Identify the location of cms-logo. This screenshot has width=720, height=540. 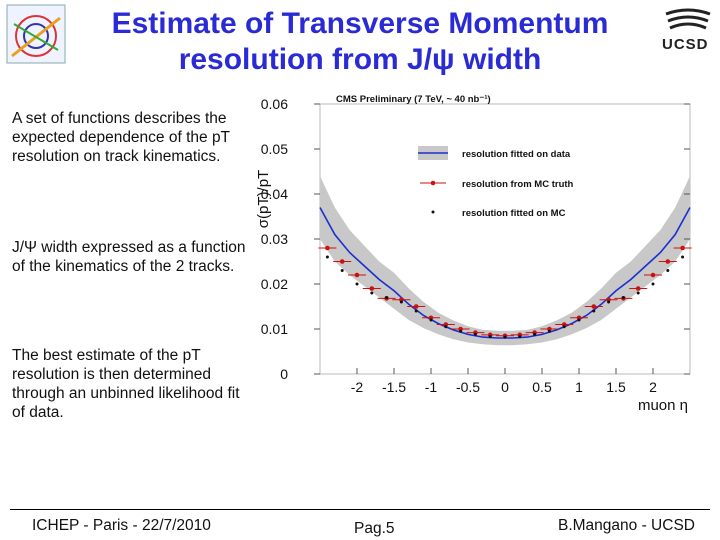
(36, 34).